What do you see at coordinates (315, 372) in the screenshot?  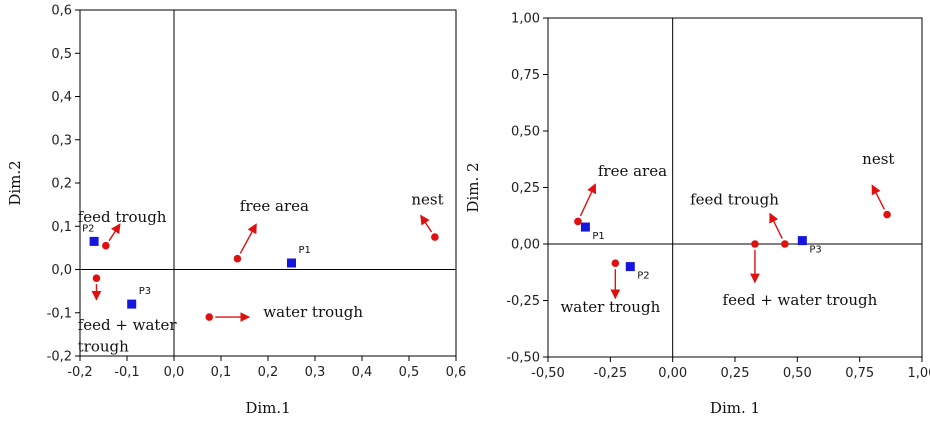 I see `x-tick-label: 0,3` at bounding box center [315, 372].